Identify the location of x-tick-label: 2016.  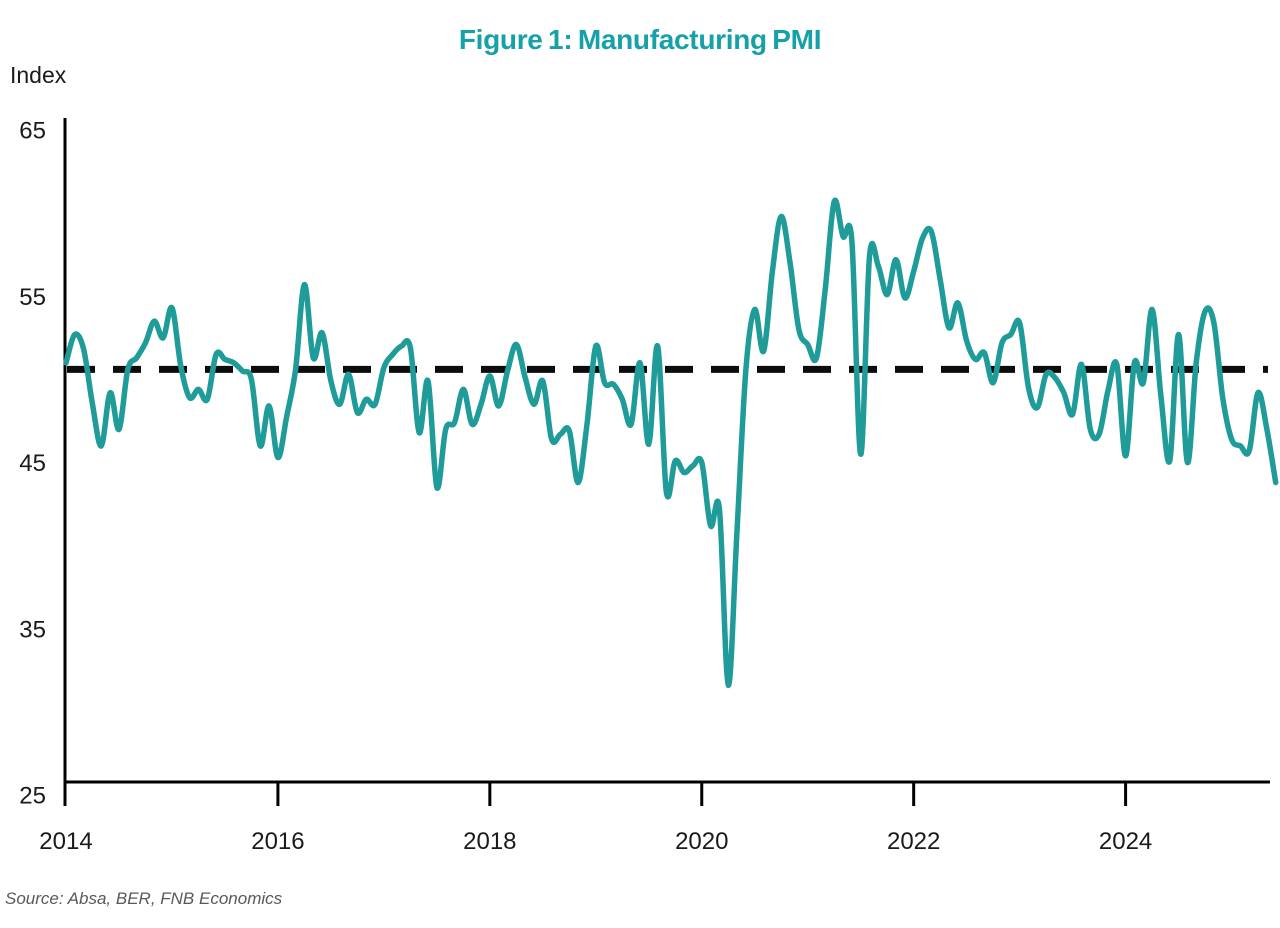
(277, 841).